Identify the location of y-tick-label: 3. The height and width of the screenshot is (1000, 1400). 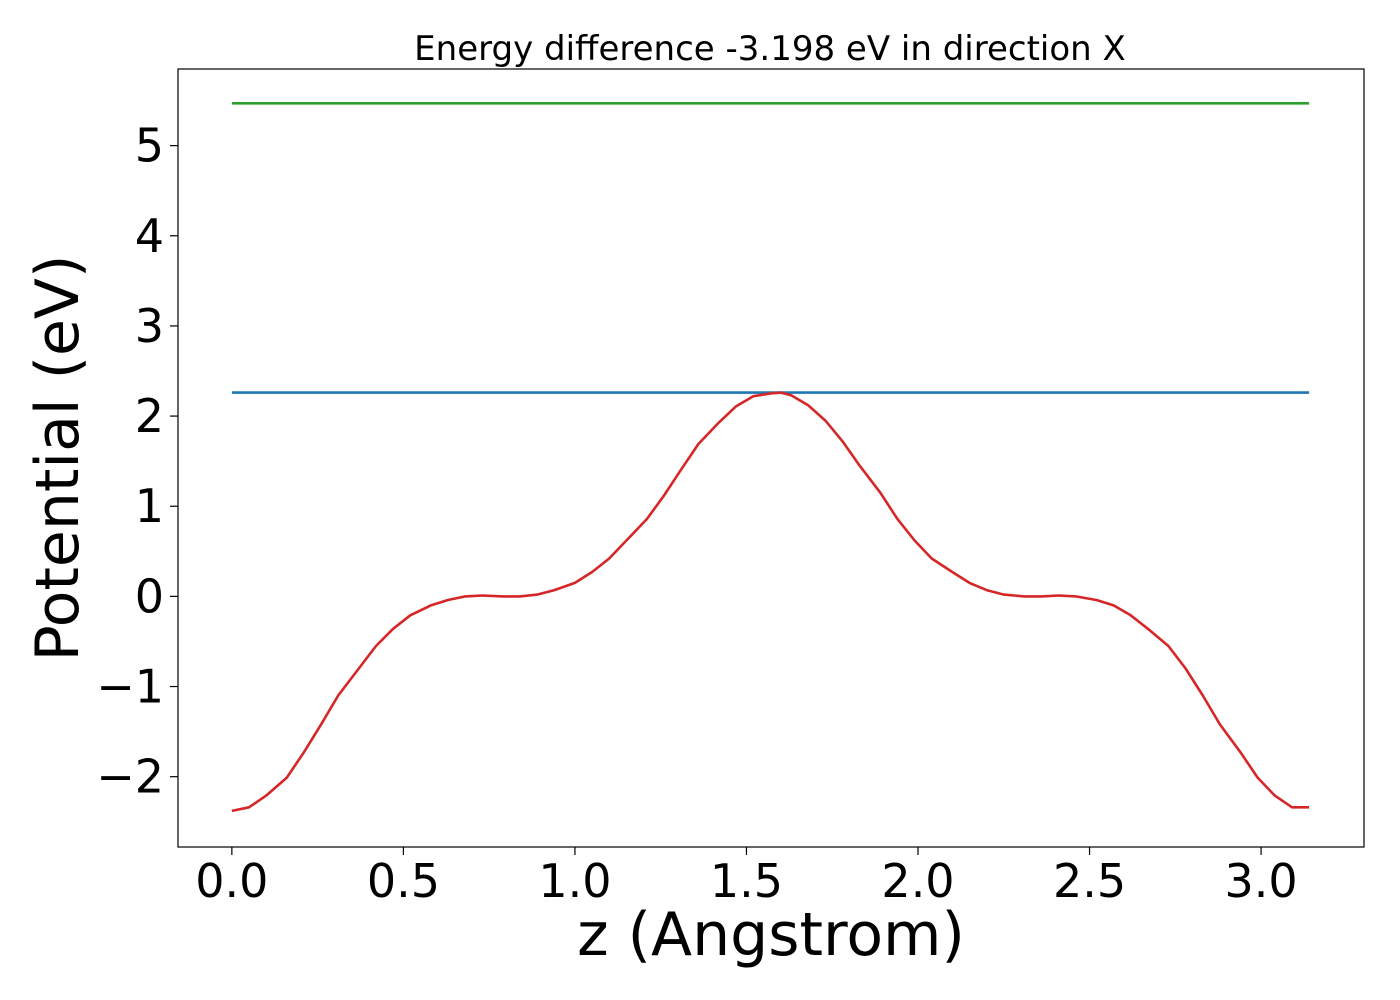
(149, 326).